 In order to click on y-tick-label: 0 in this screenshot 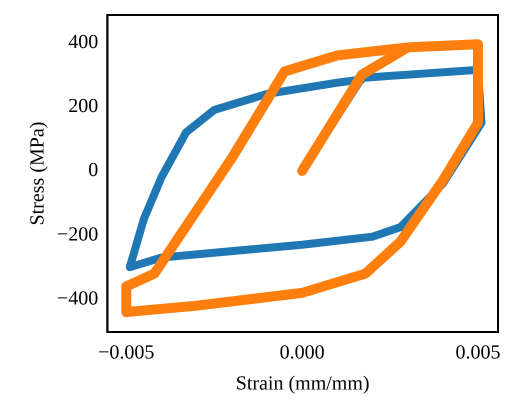, I will do `click(93, 170)`.